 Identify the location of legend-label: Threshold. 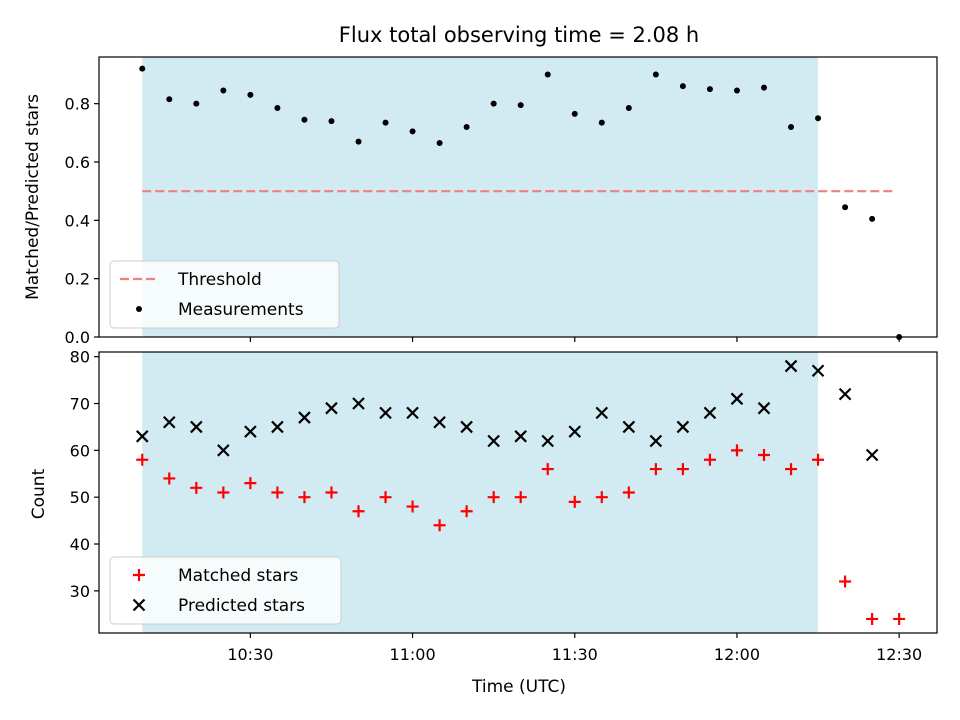
(219, 280).